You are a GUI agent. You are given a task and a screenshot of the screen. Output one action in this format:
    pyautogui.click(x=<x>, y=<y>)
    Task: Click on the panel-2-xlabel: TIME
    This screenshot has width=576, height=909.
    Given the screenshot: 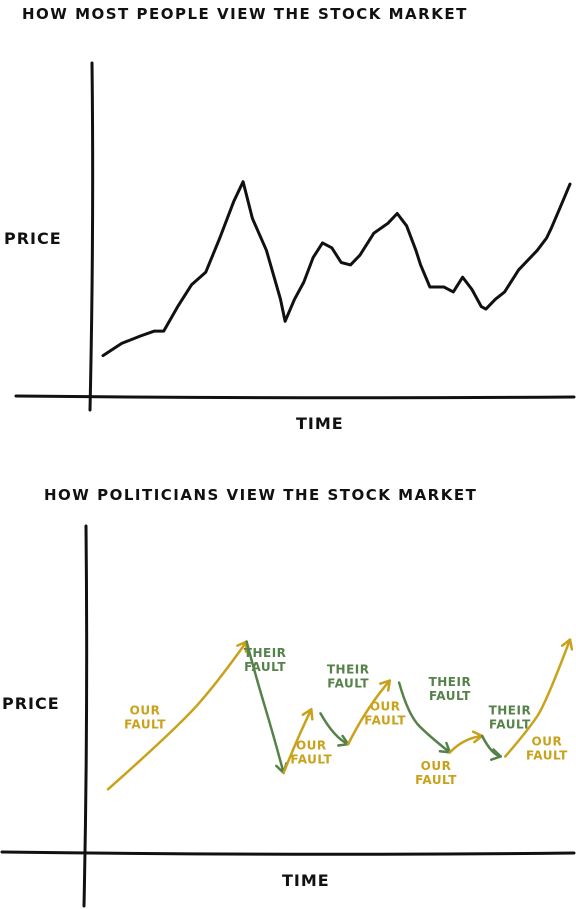 What is the action you would take?
    pyautogui.click(x=306, y=880)
    